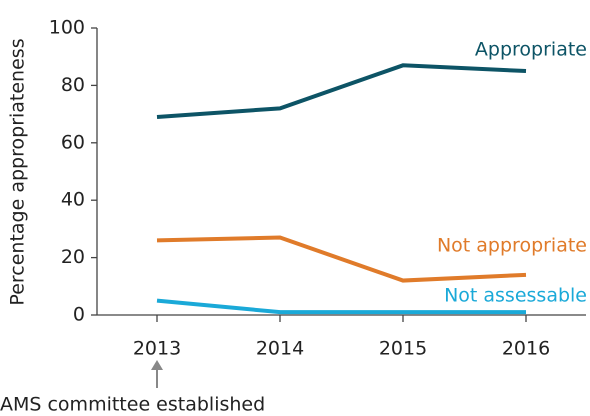 This screenshot has height=416, width=590. Describe the element at coordinates (403, 349) in the screenshot. I see `x-tick-label: 2015` at that location.